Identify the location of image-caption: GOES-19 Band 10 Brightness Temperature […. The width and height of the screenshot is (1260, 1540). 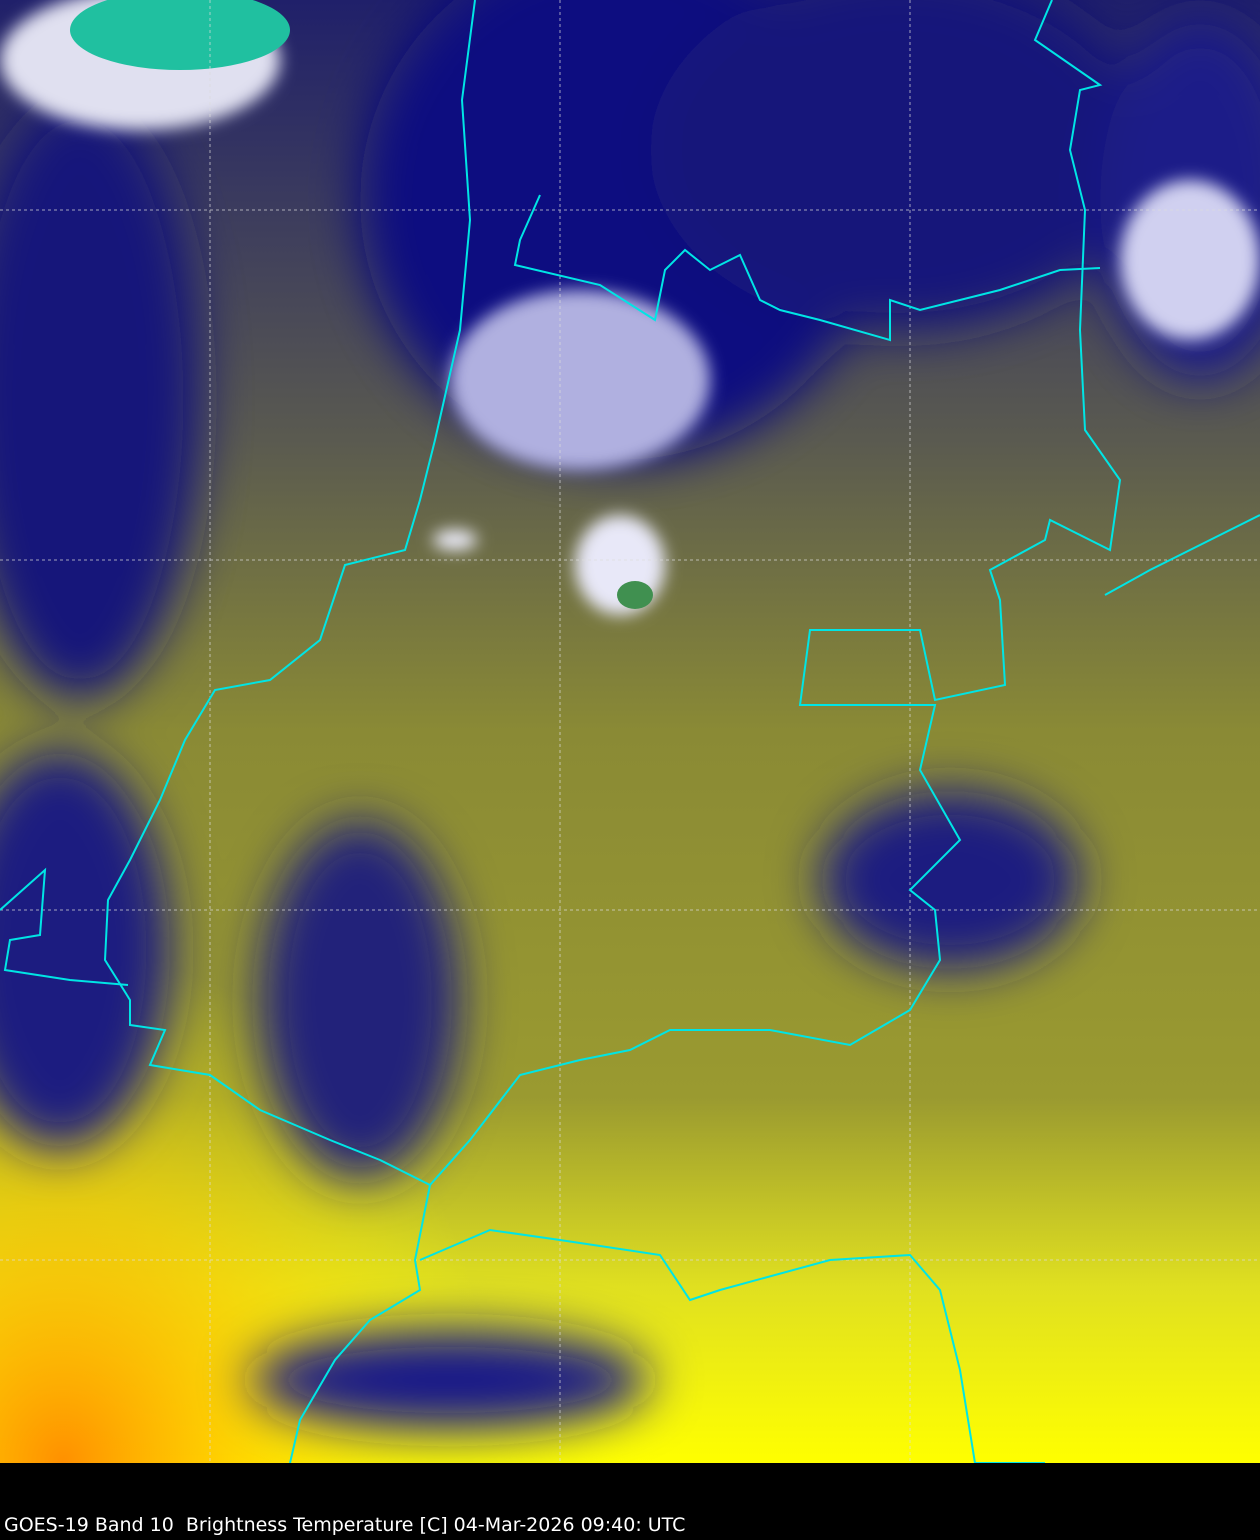
(345, 1525).